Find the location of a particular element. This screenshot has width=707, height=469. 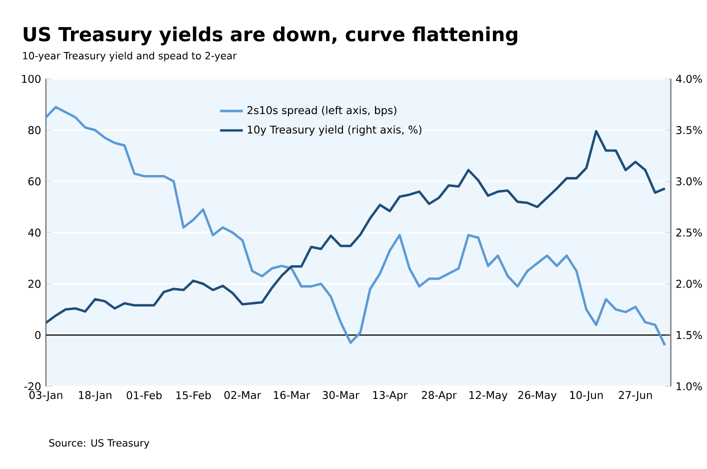

chart-subtitle: 10-year Treasury yield and spead to 2-year is located at coordinates (130, 57).